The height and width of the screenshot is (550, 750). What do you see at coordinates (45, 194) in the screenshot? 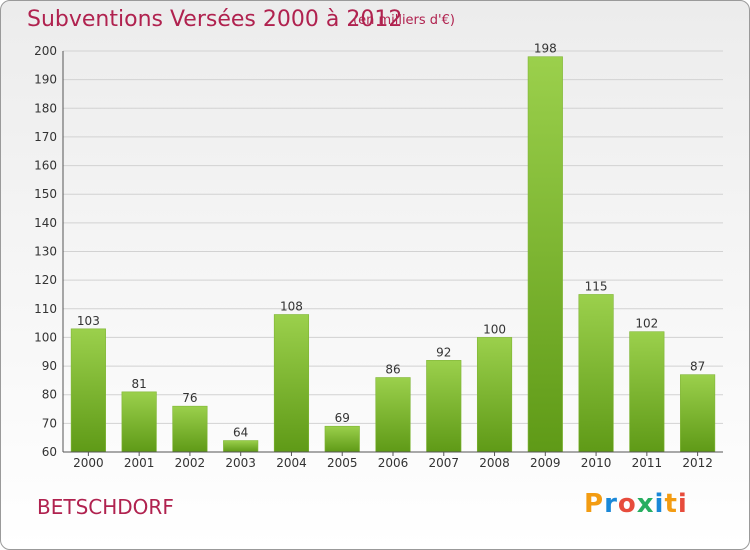
I see `y-tick-label: 150` at bounding box center [45, 194].